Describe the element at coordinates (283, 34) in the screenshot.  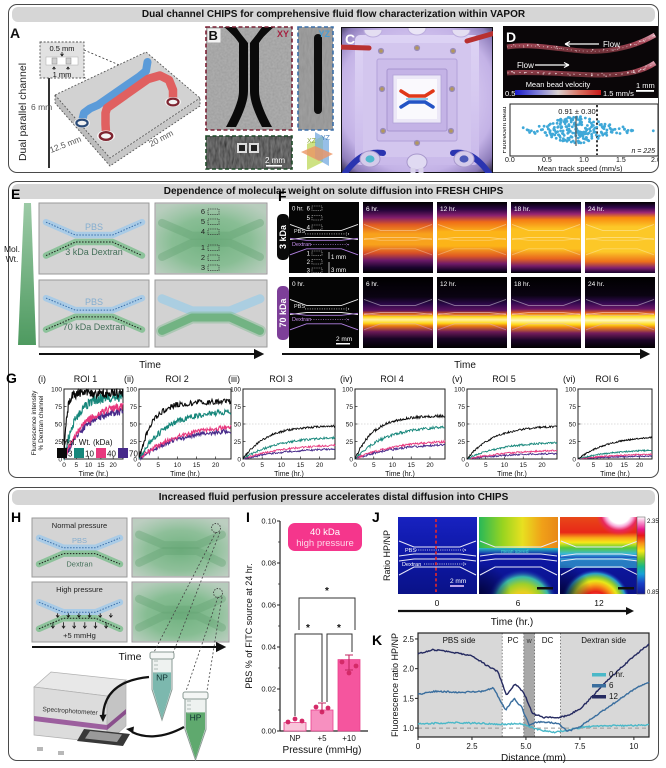
I see `svg-text: XY` at that location.